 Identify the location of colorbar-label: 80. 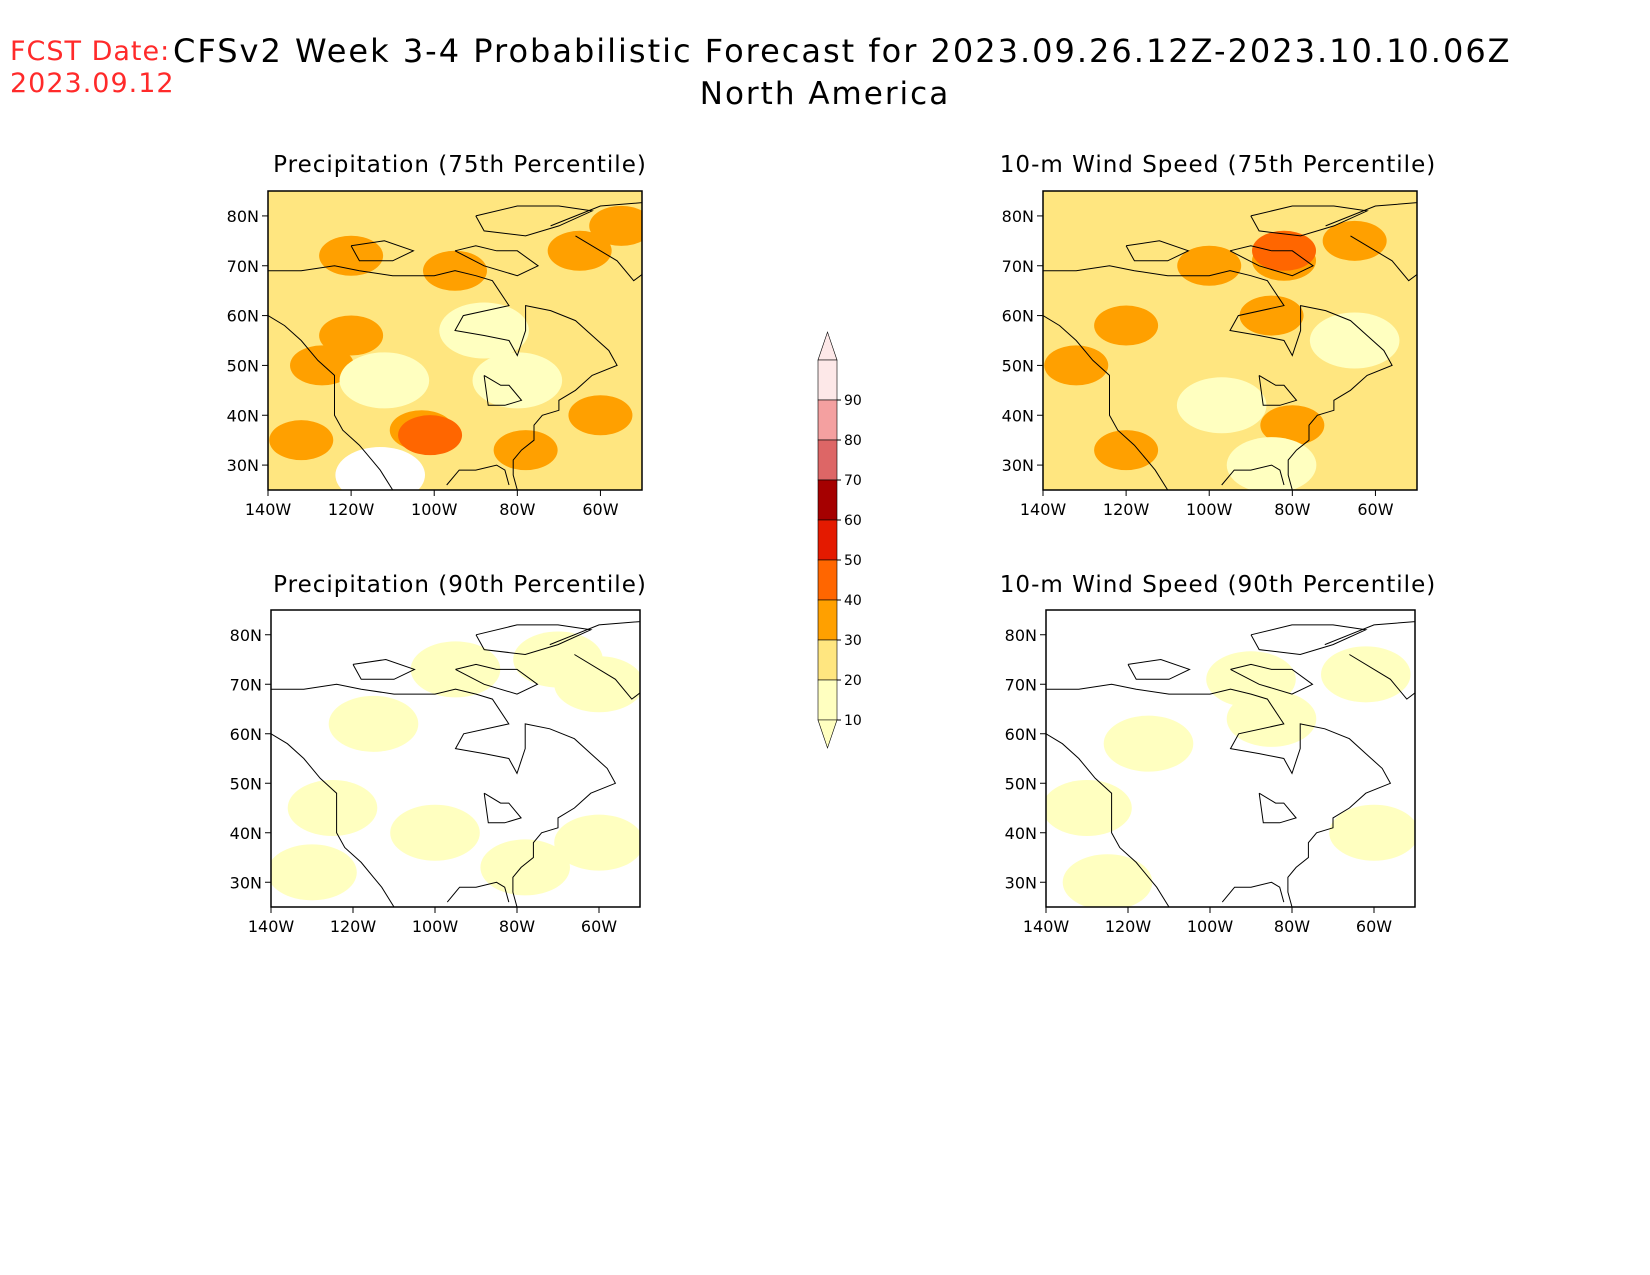
(853, 441).